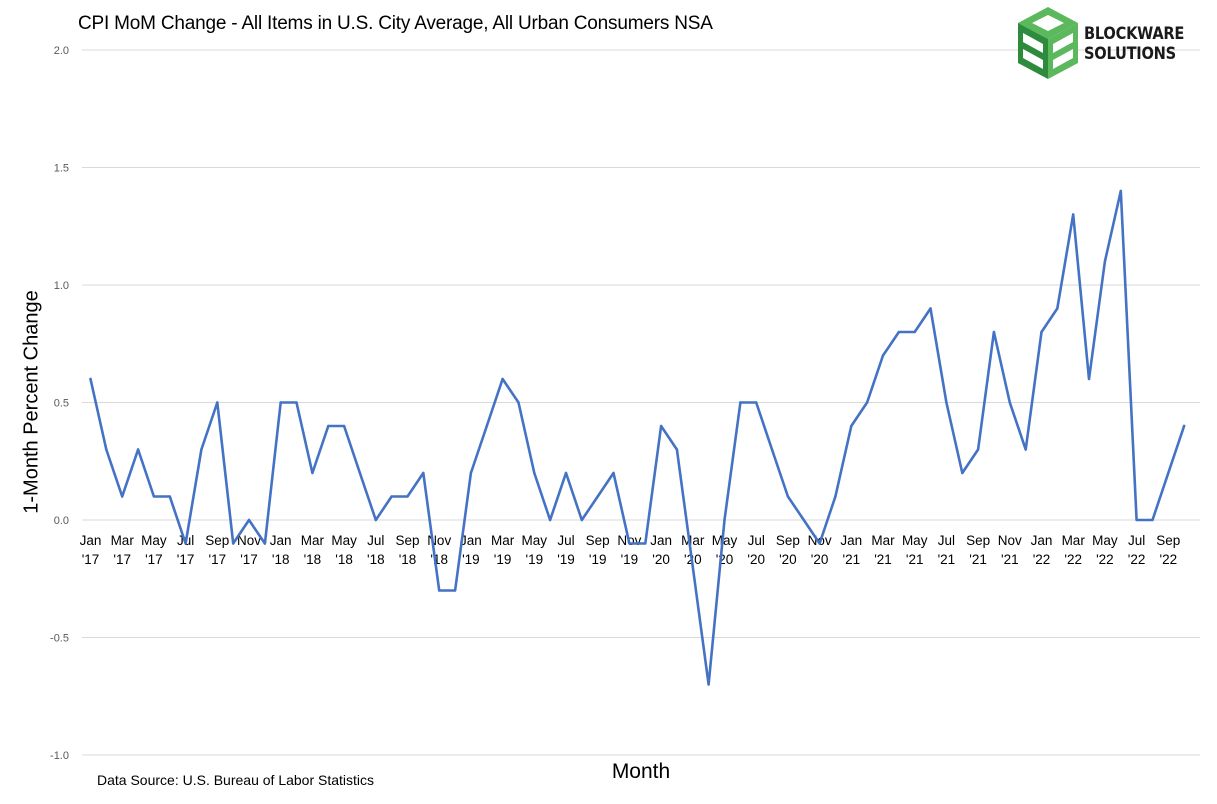 The image size is (1217, 804). I want to click on x-tick-label: Nov '20, so click(820, 550).